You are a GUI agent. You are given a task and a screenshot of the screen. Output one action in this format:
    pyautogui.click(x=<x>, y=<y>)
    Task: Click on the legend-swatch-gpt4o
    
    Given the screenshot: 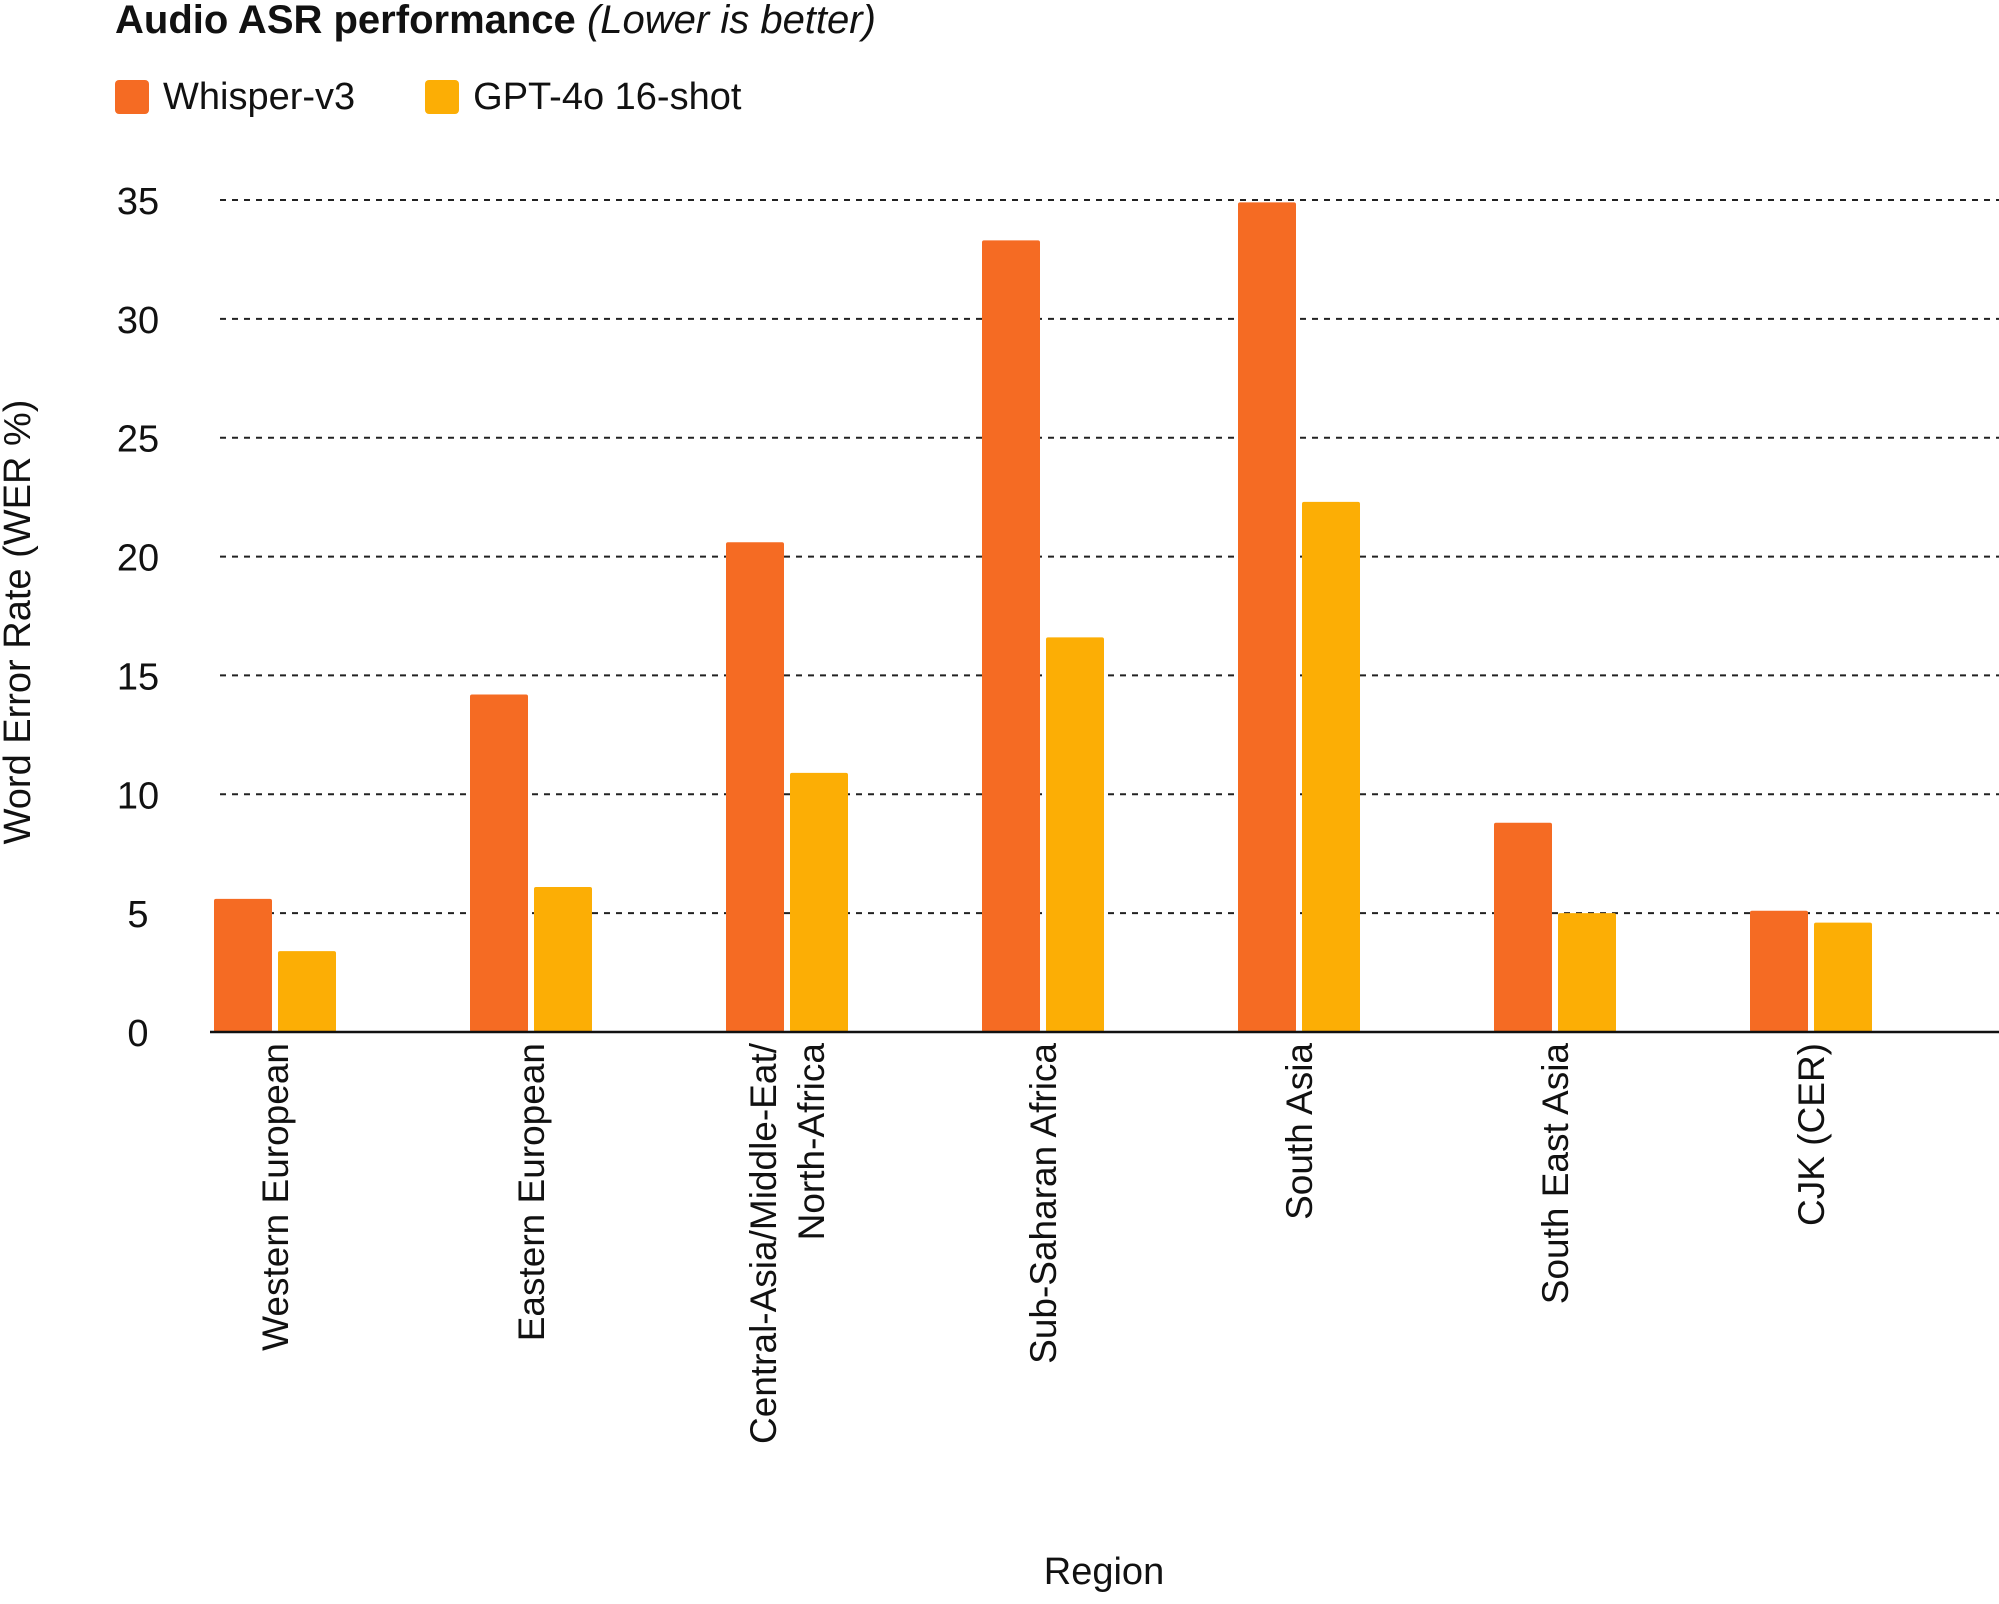 What is the action you would take?
    pyautogui.click(x=442, y=97)
    